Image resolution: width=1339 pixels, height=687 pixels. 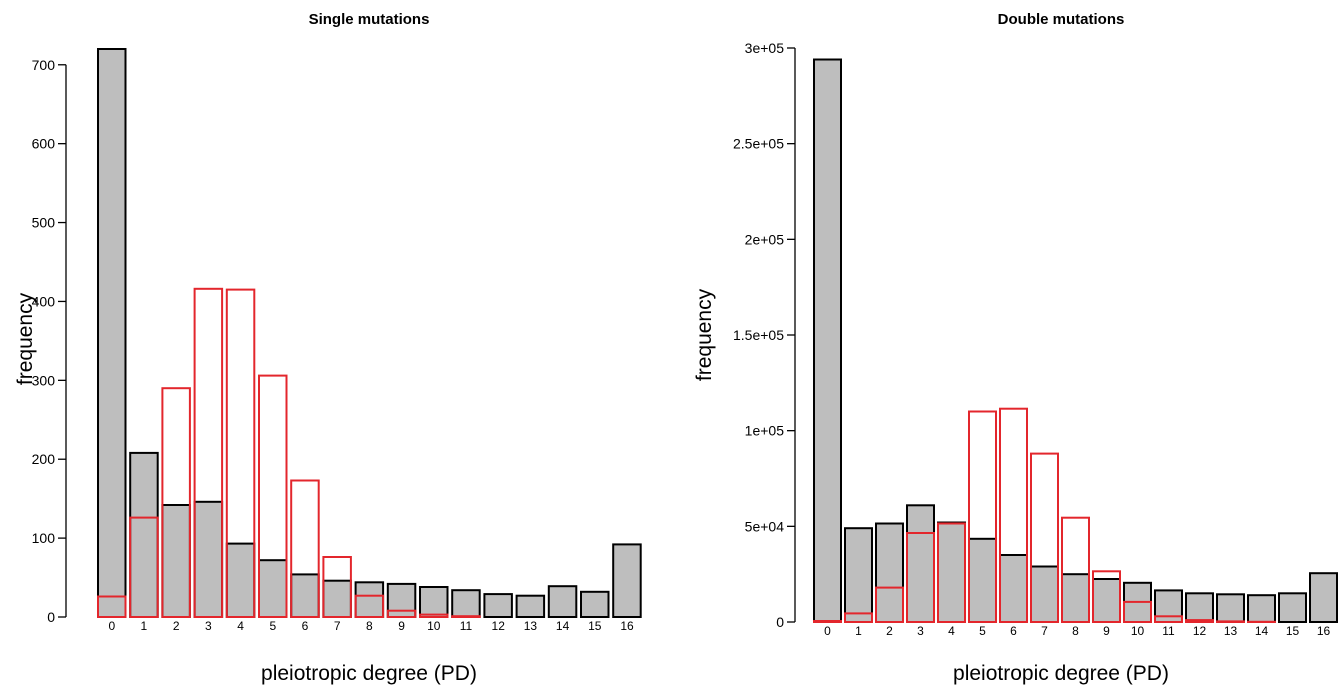 I want to click on y-axis: 0 5e+04 1e+05 1.5e+05 2e+05 2.5e+05 3e+05, so click(x=764, y=335).